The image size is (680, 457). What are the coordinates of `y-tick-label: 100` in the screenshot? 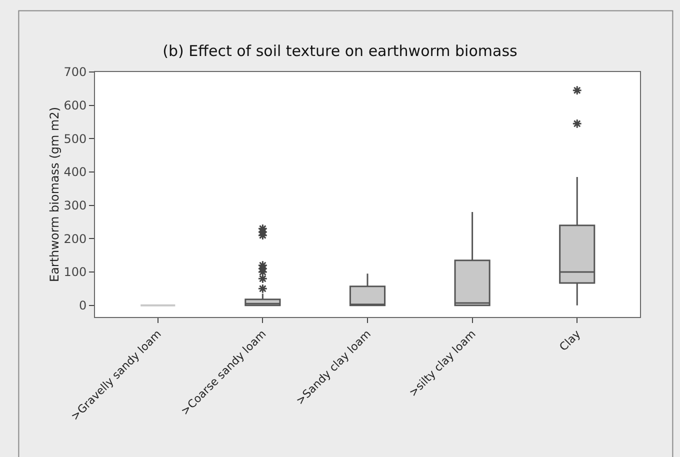 It's located at (75, 272).